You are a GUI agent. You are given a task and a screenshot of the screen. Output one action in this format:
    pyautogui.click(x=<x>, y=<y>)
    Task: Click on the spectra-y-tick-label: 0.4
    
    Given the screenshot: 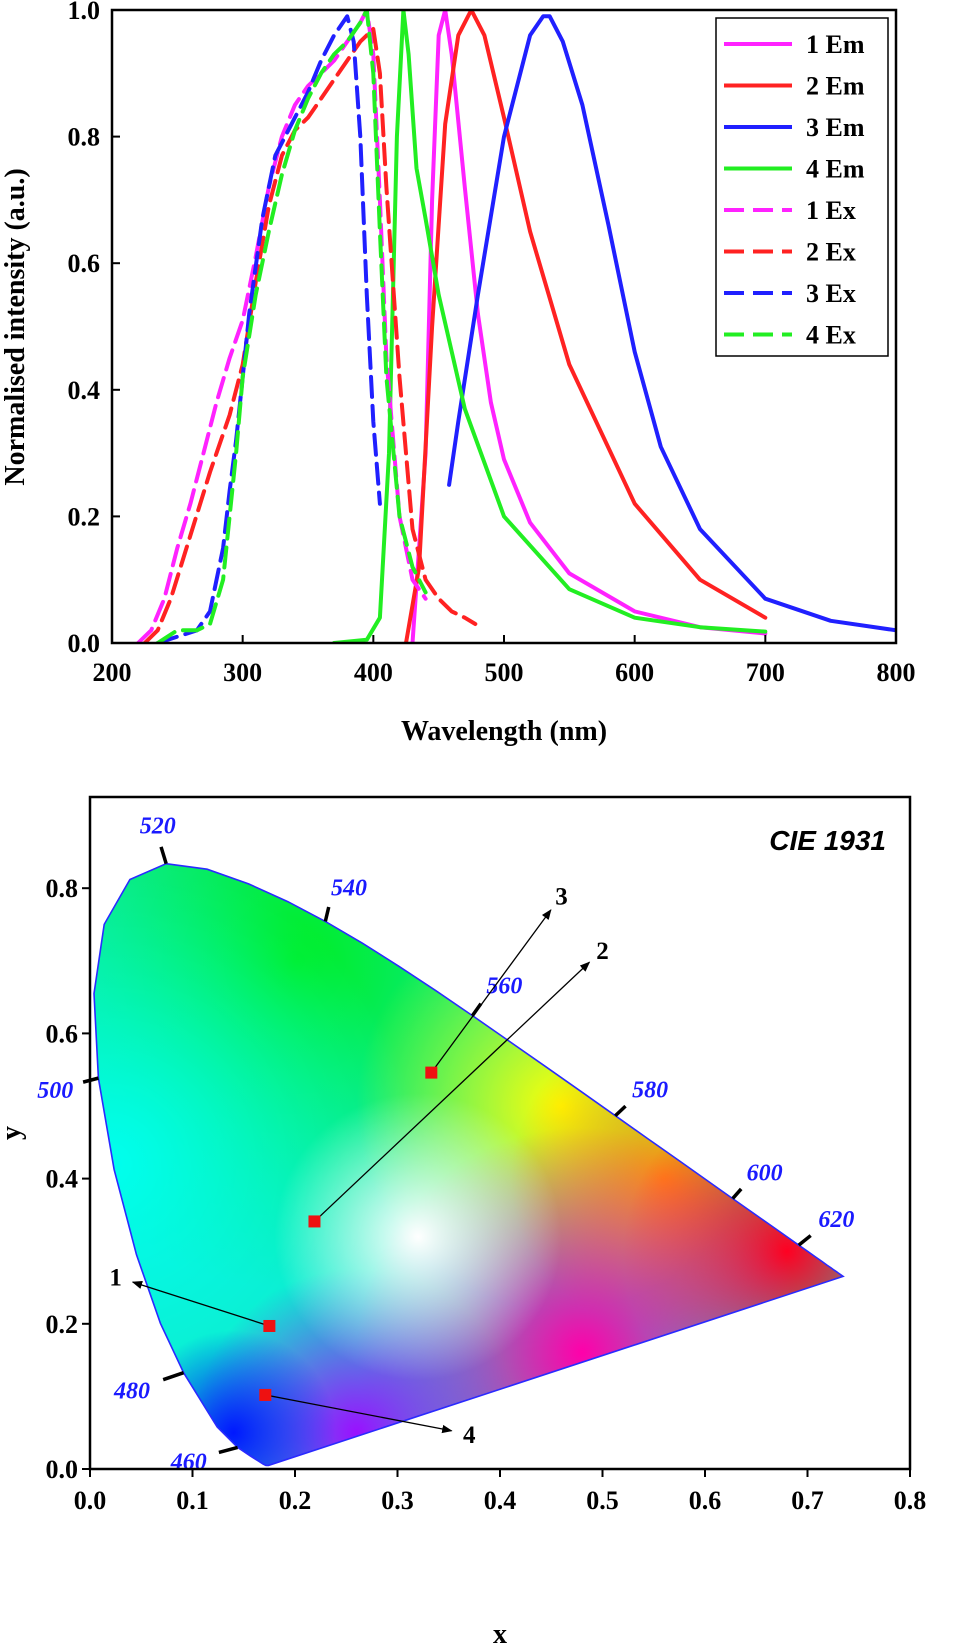 What is the action you would take?
    pyautogui.click(x=84, y=390)
    